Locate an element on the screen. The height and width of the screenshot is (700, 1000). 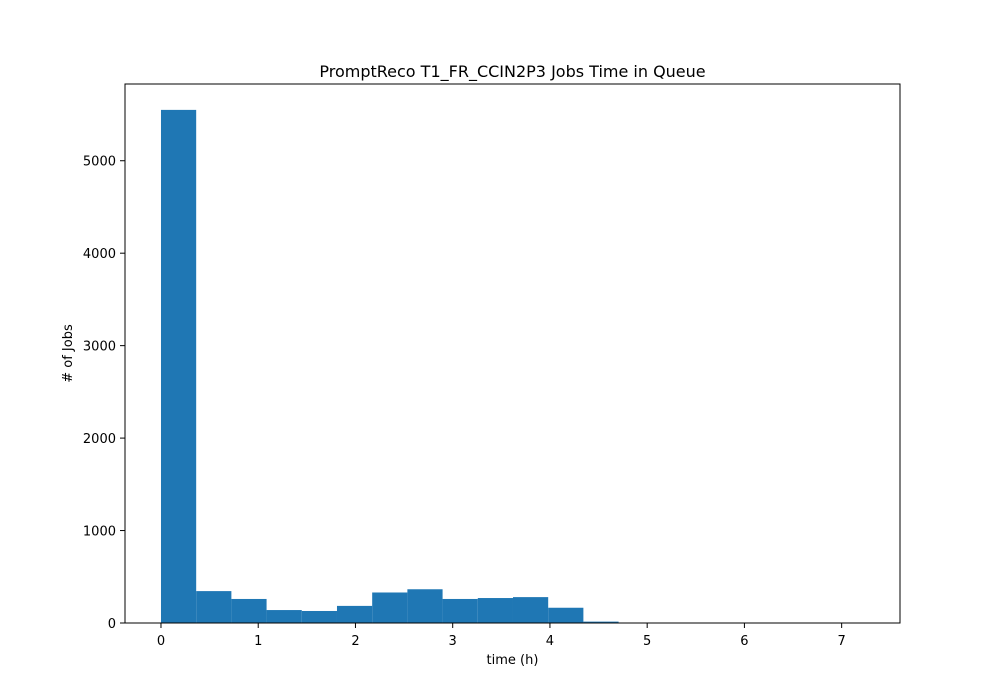
x-tick-label: 6 is located at coordinates (744, 641).